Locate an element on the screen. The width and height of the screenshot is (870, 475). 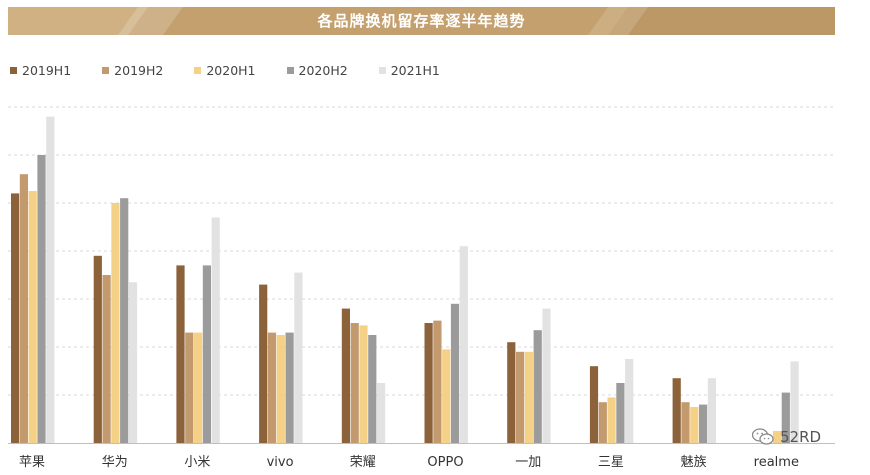
category-label: 苹果 is located at coordinates (32, 462).